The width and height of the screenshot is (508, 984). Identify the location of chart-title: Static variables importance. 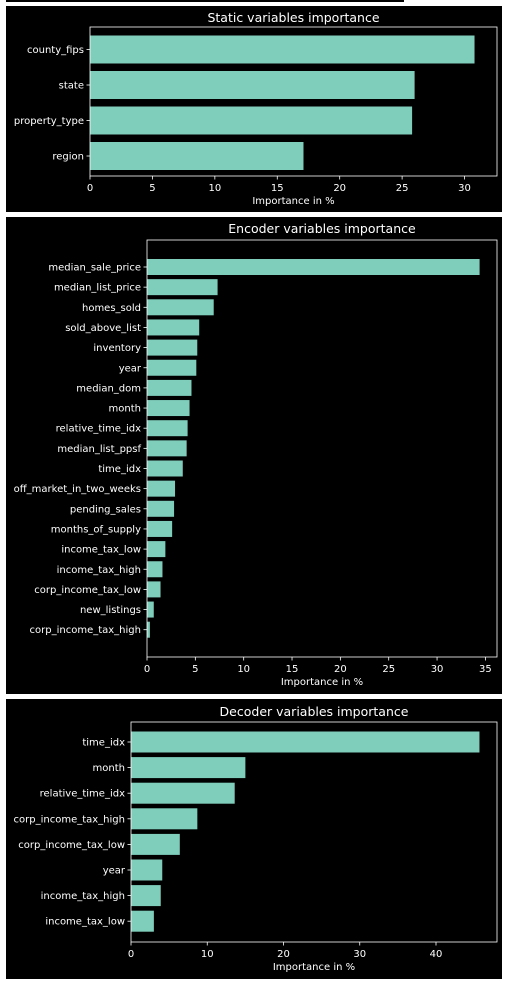
(293, 17).